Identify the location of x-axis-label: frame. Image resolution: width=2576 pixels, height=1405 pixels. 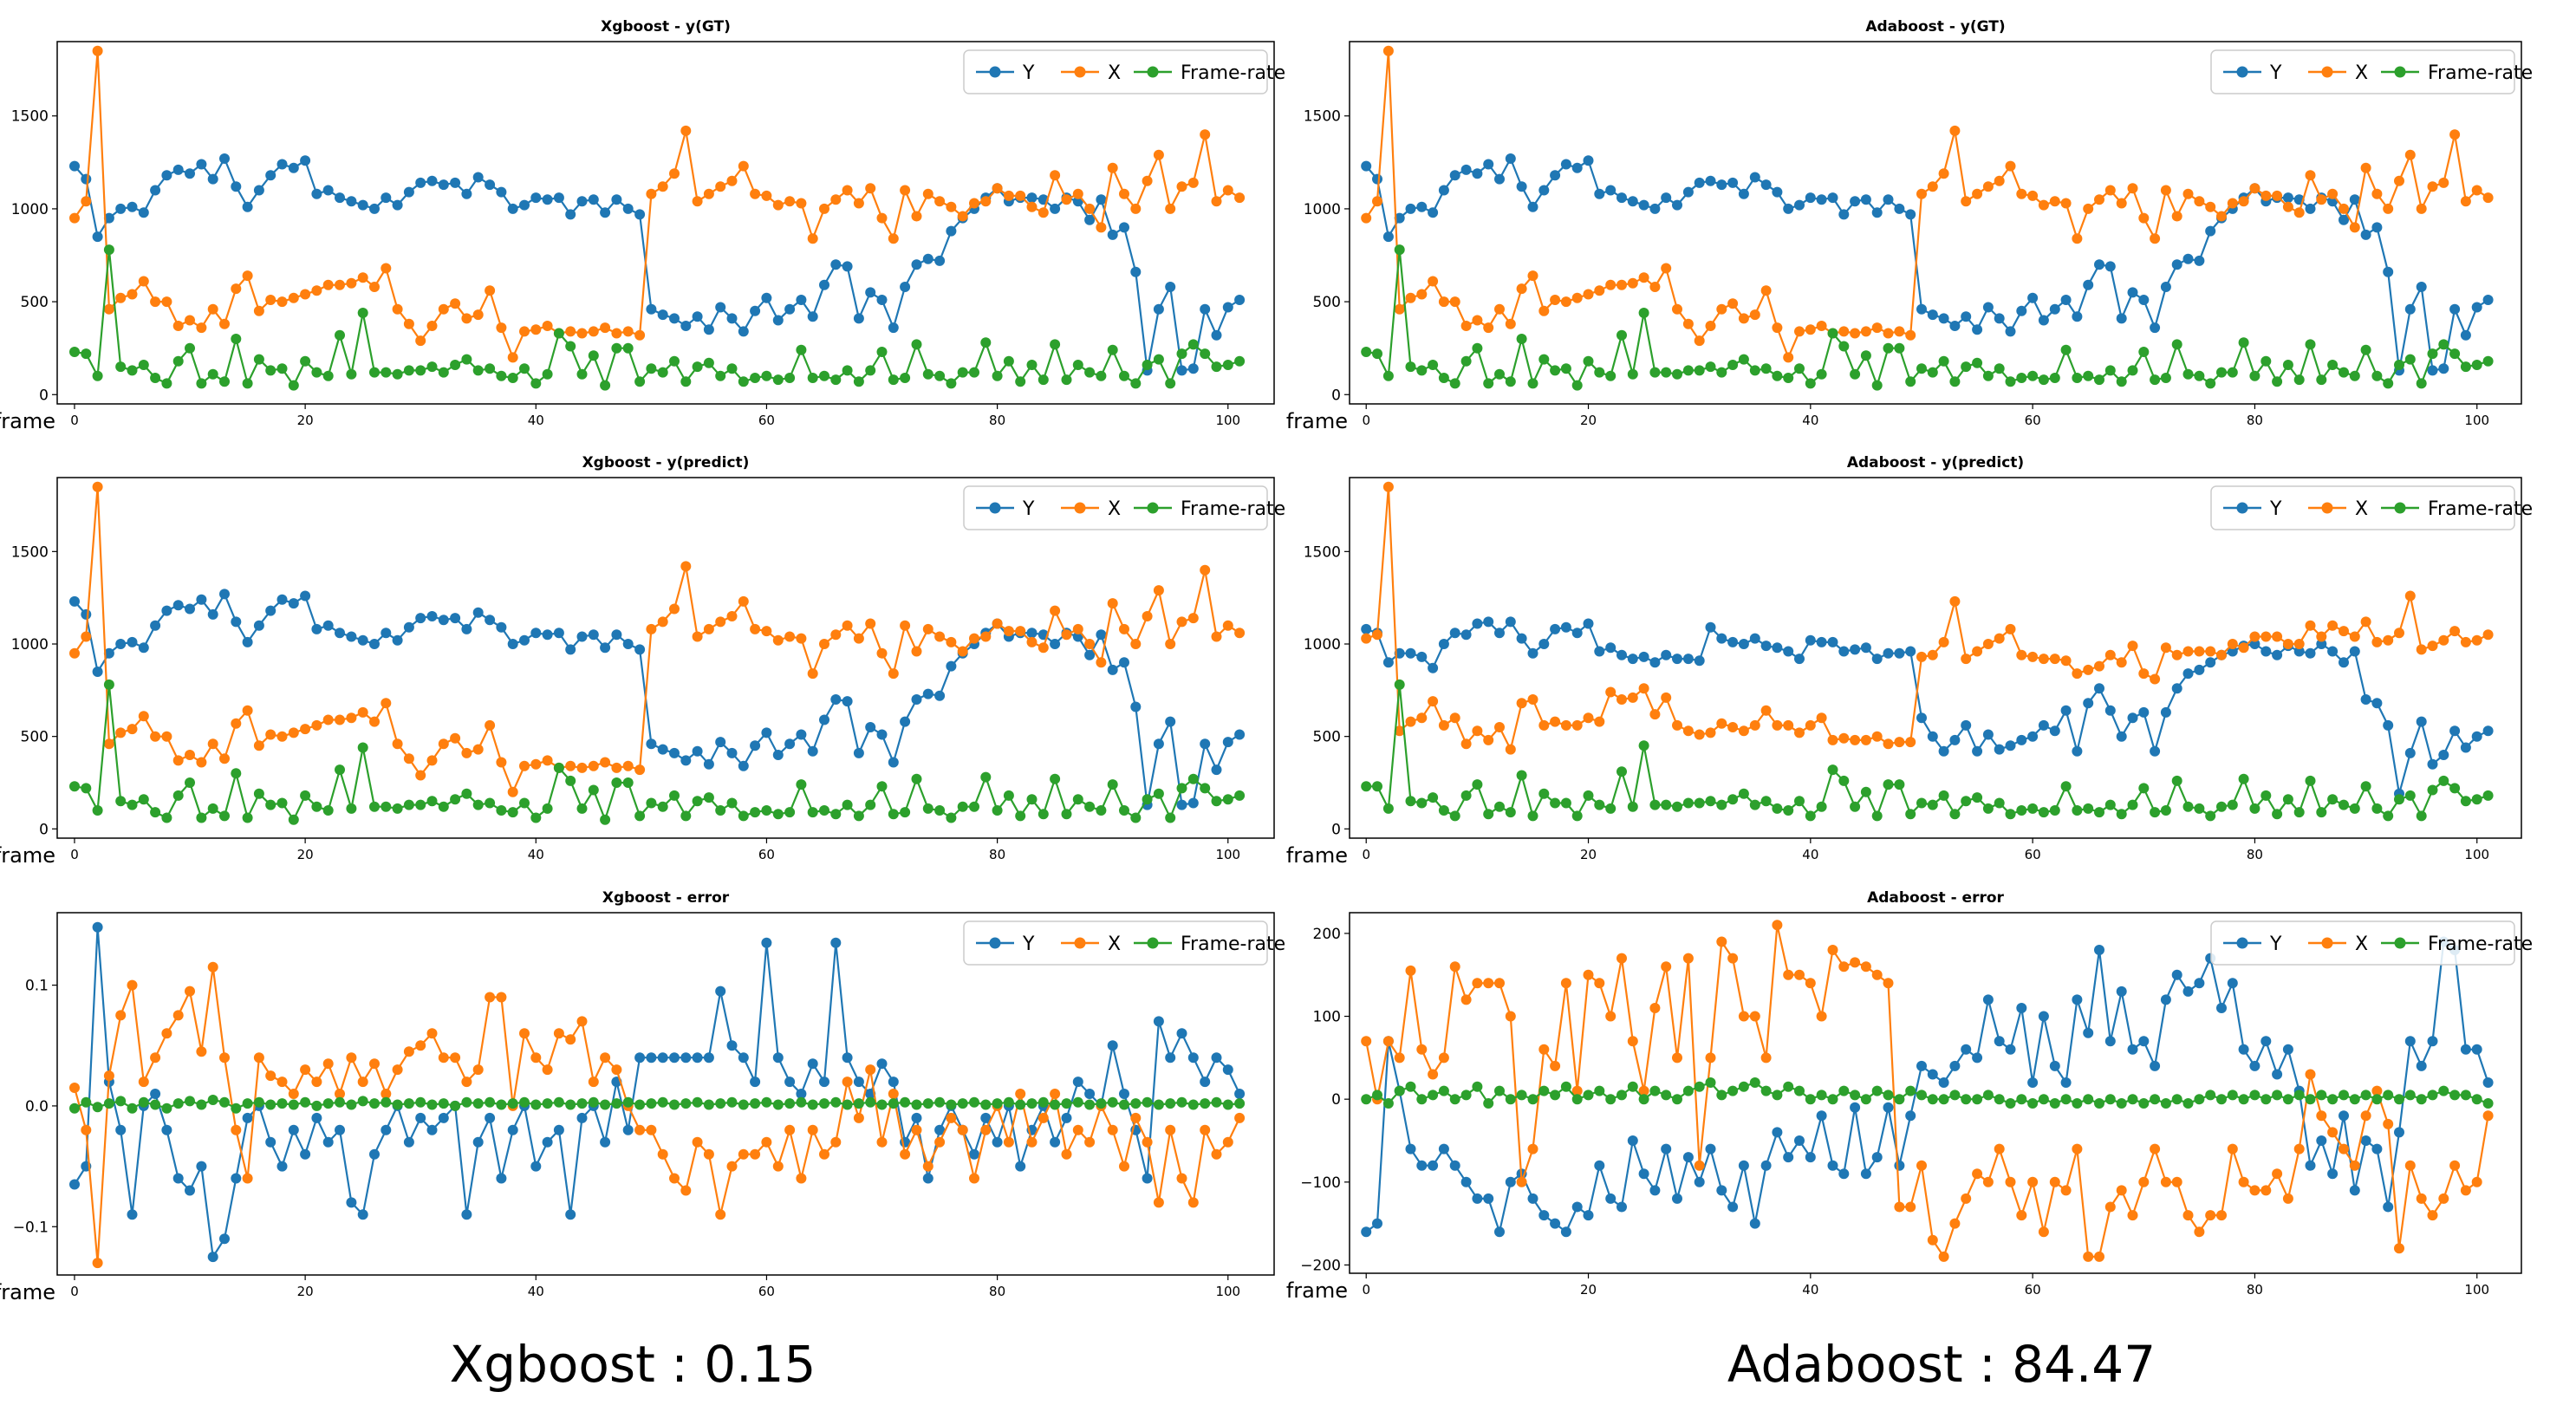
(1317, 1290).